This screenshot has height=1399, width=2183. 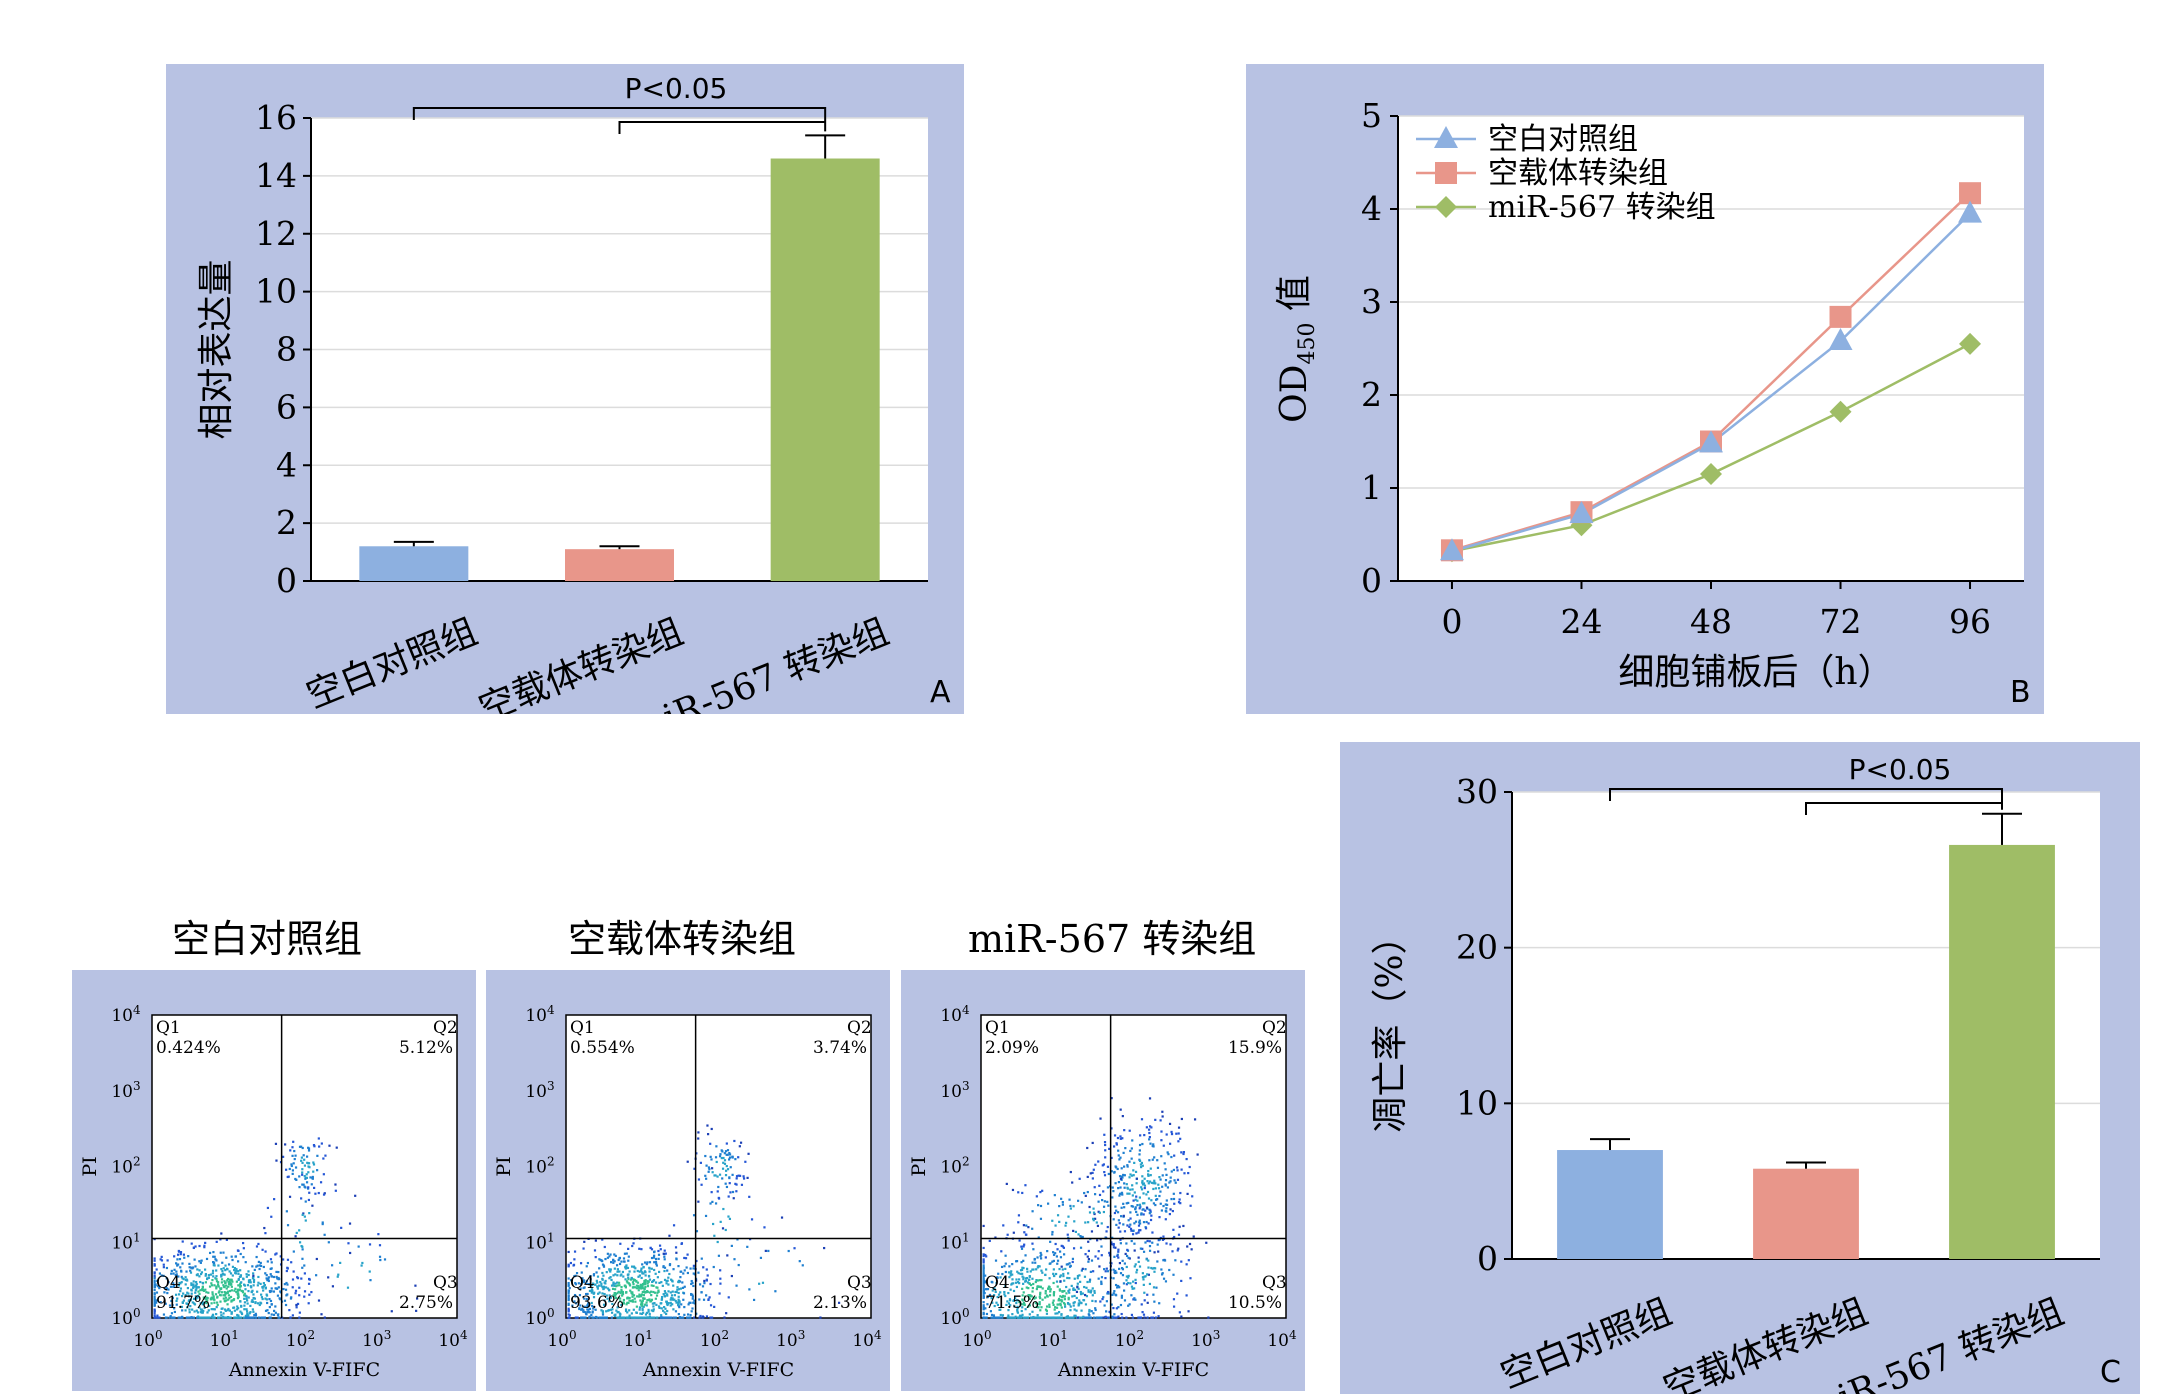 I want to click on quadrant-name: Q2, so click(x=859, y=1028).